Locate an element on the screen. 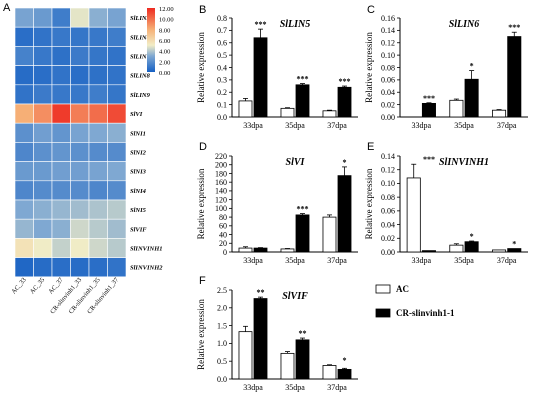 Image resolution: width=550 pixels, height=401 pixels. y-tick-label-sllin5: 0.5 is located at coordinates (222, 55).